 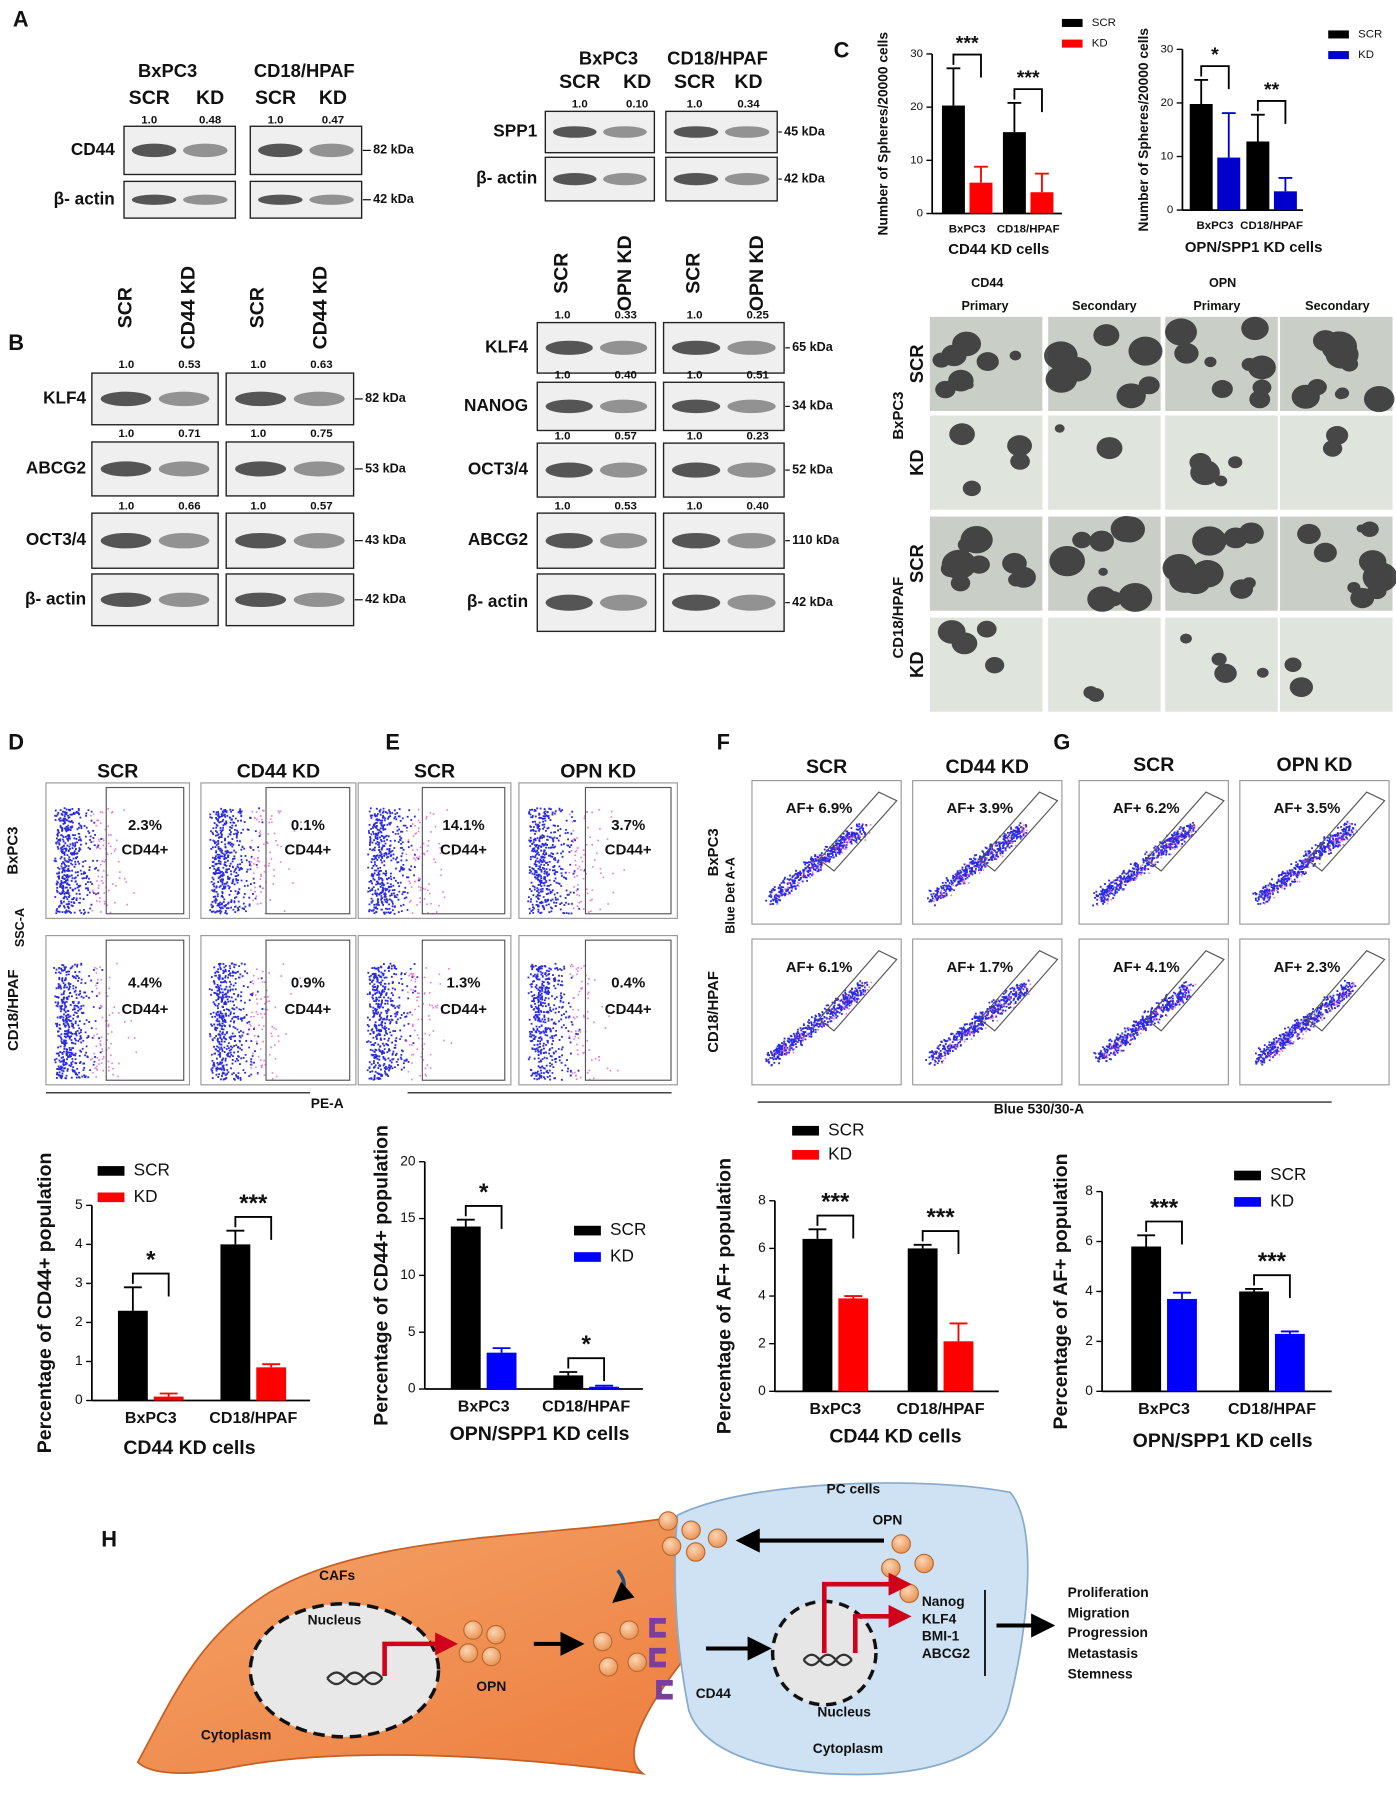 What do you see at coordinates (887, 1520) in the screenshot?
I see `opn-label: OPN` at bounding box center [887, 1520].